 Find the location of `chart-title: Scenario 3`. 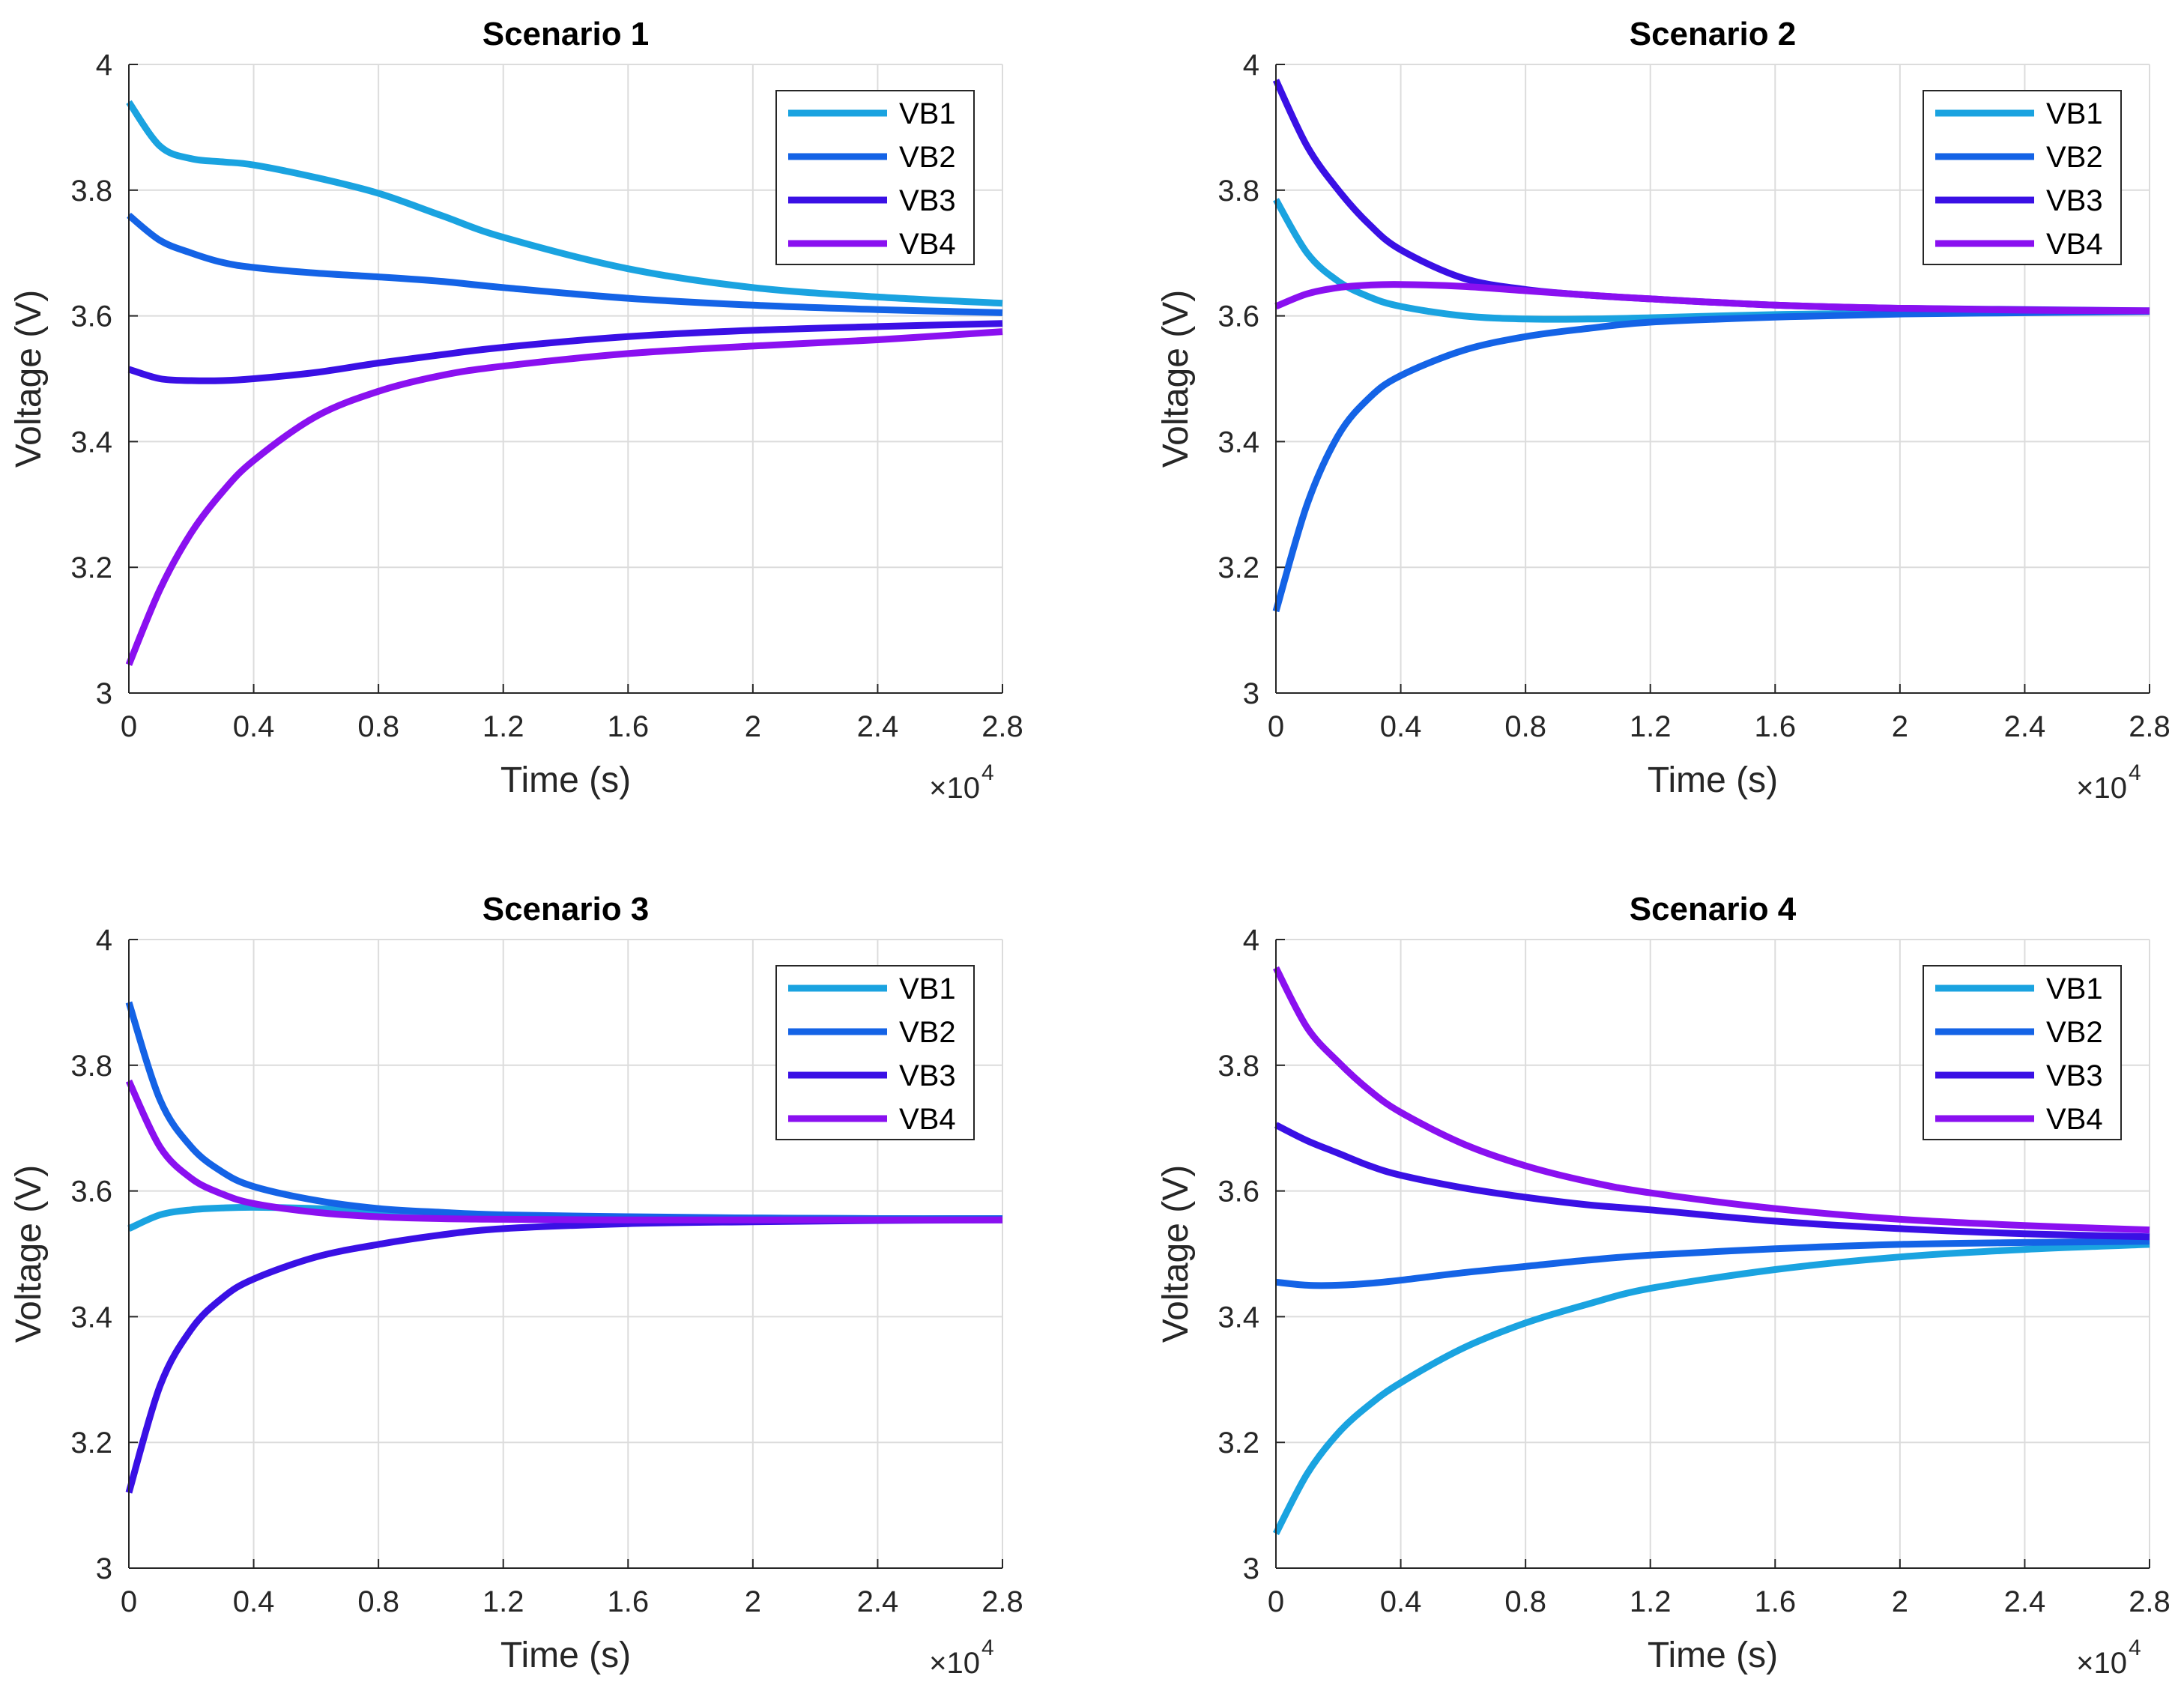

chart-title: Scenario 3 is located at coordinates (566, 909).